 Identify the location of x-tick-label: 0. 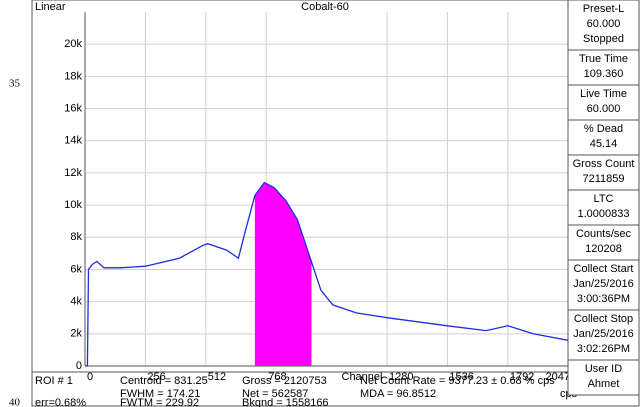
(90, 377).